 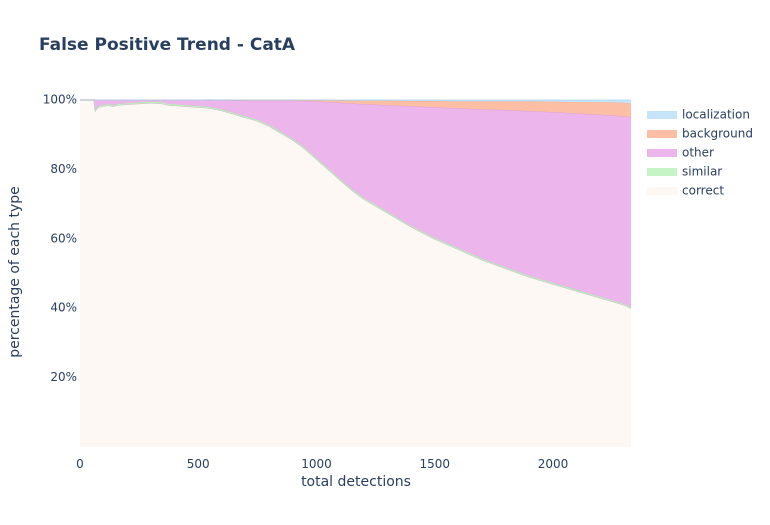 I want to click on legend-item-similar: similar, so click(x=684, y=172).